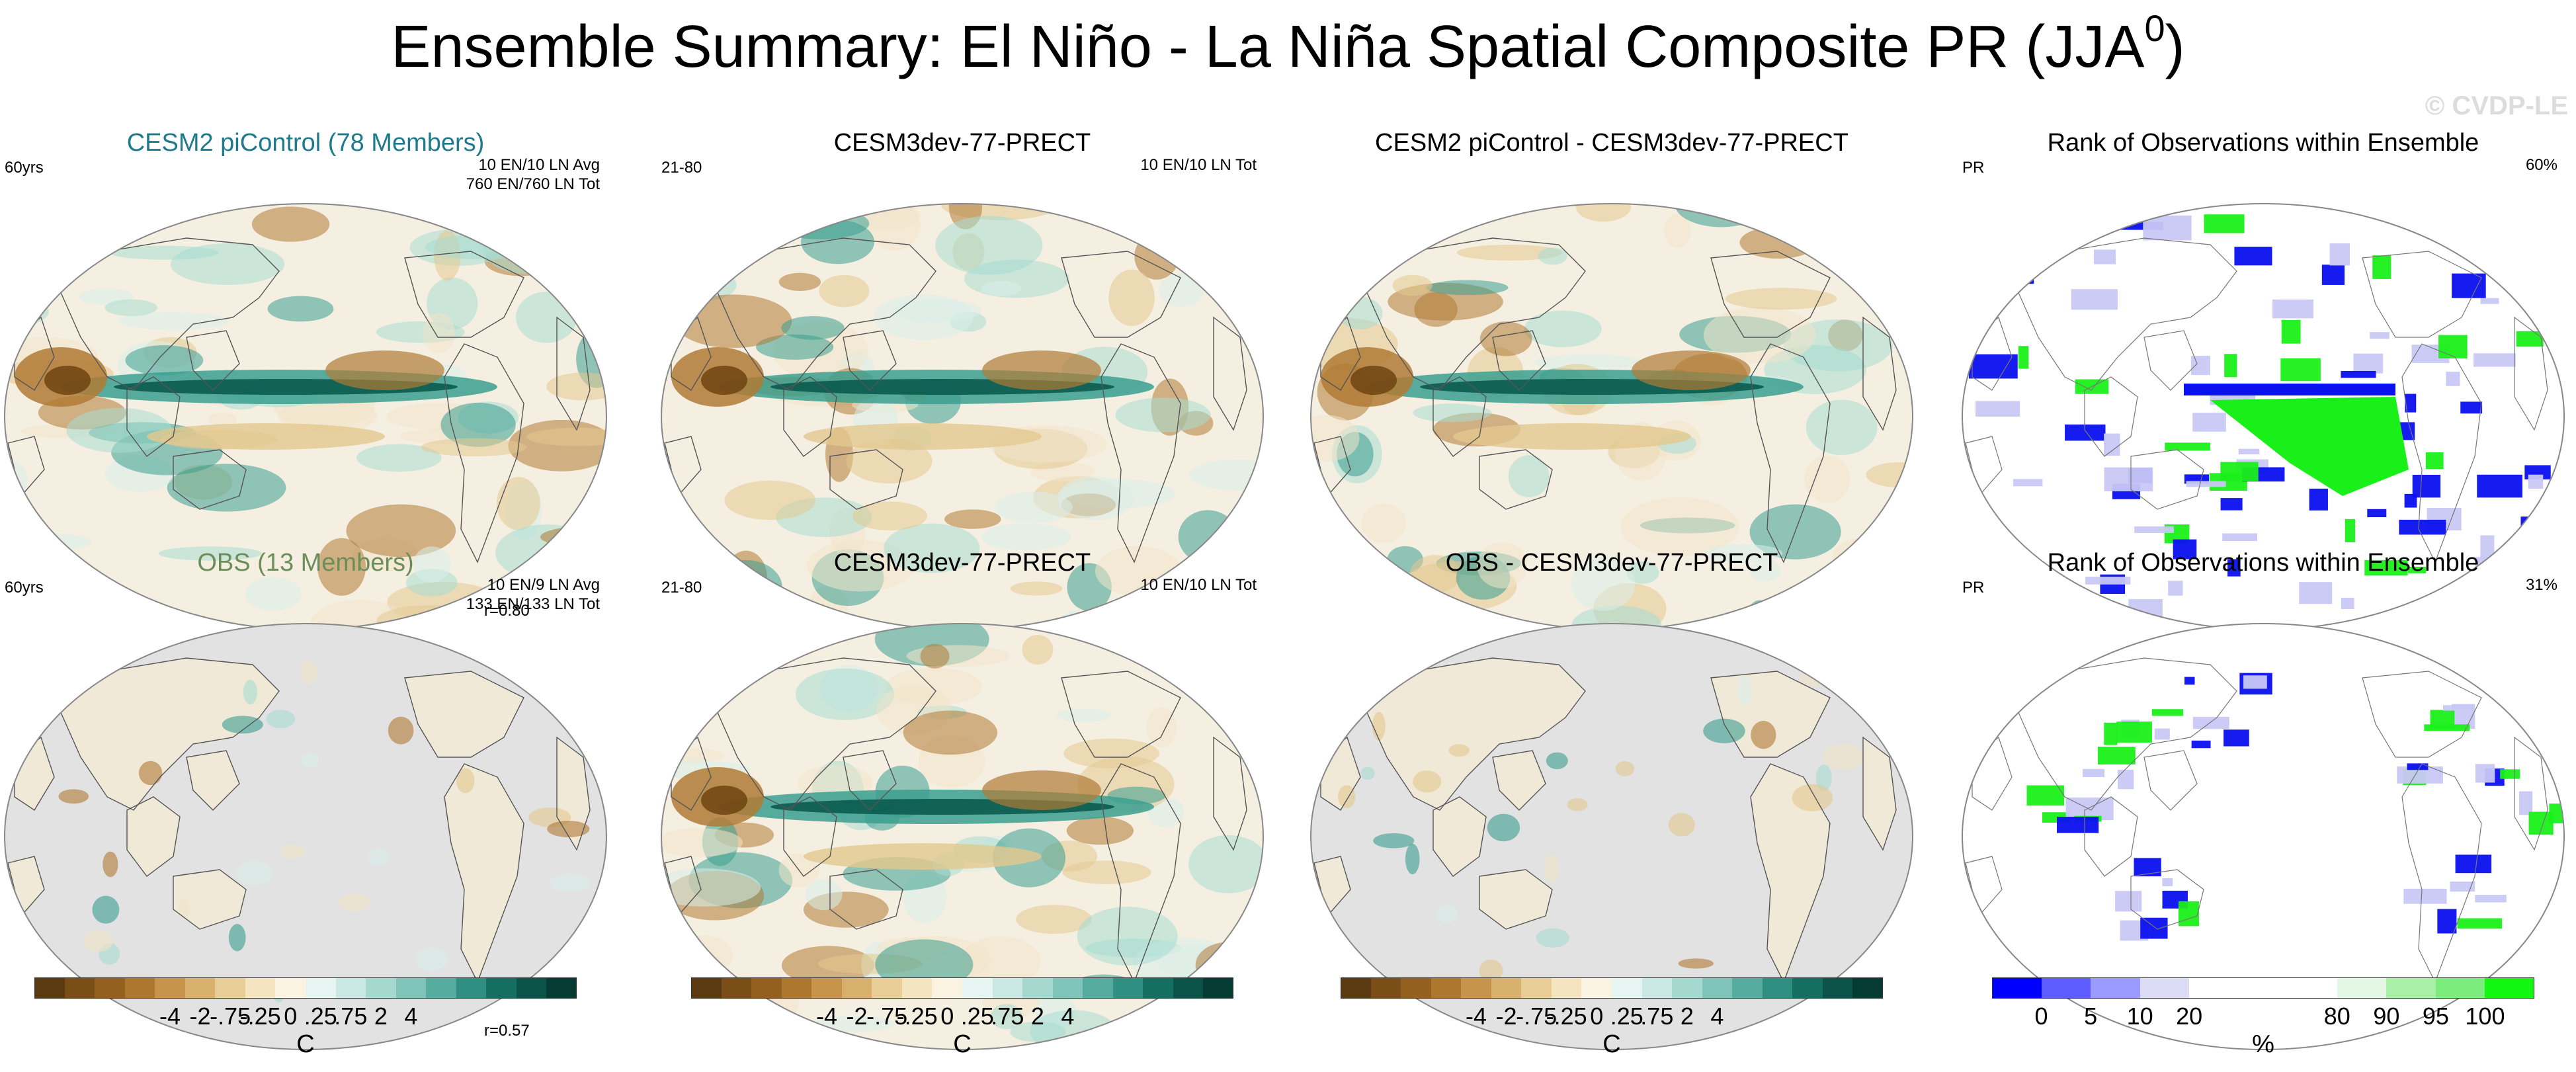 The image size is (2576, 1072). I want to click on colorbar-unit: C, so click(962, 1044).